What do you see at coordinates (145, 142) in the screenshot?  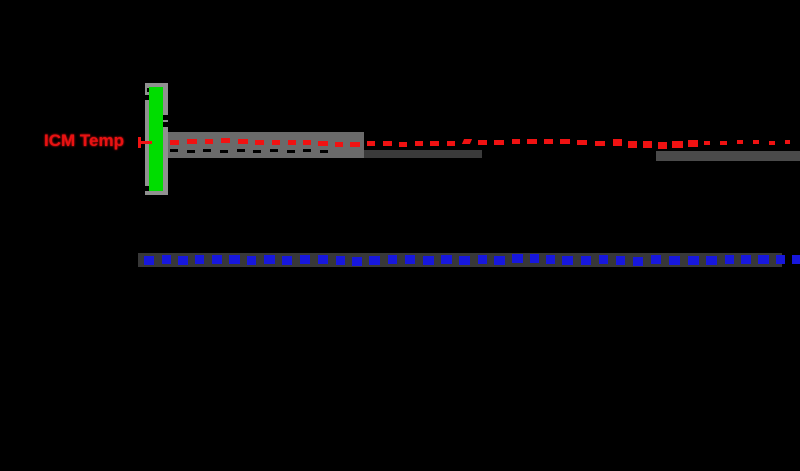 I see `trace-start-marker-arm` at bounding box center [145, 142].